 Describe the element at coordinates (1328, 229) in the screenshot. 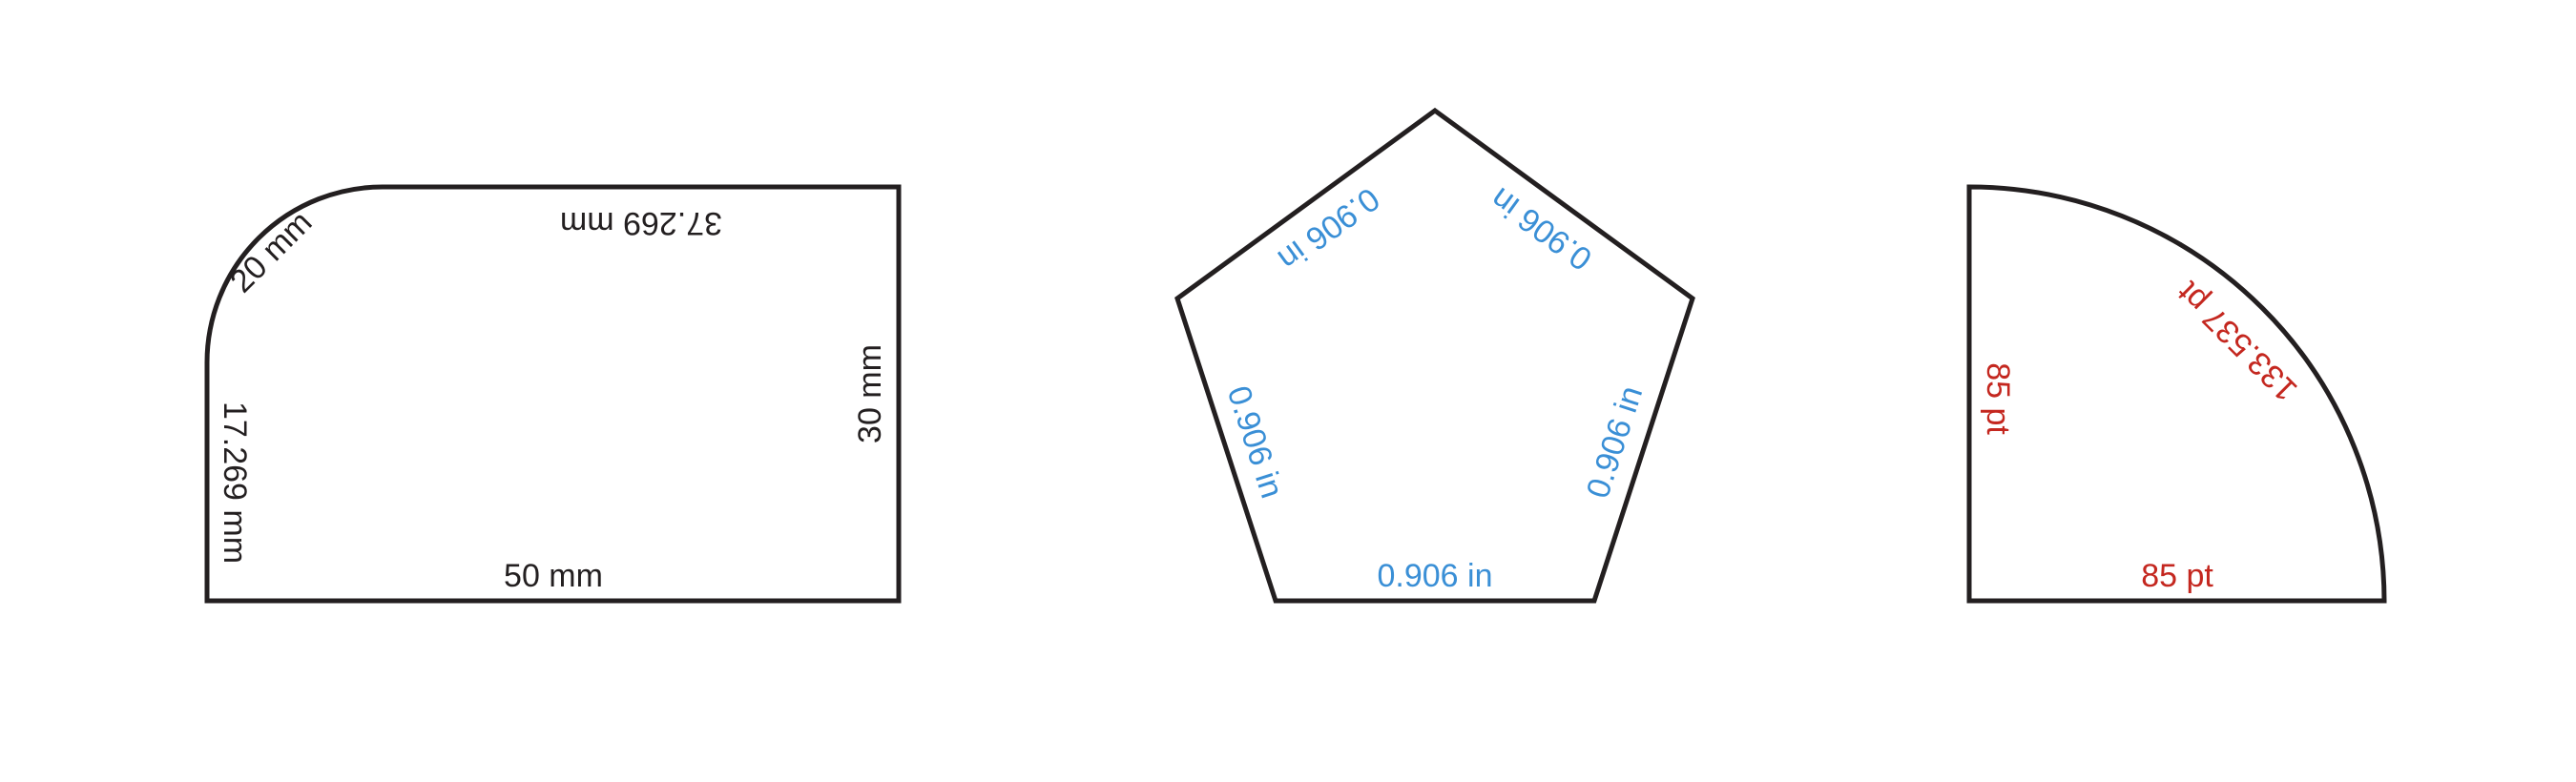

I see `upper-left-edge-label: 0.906 in` at that location.